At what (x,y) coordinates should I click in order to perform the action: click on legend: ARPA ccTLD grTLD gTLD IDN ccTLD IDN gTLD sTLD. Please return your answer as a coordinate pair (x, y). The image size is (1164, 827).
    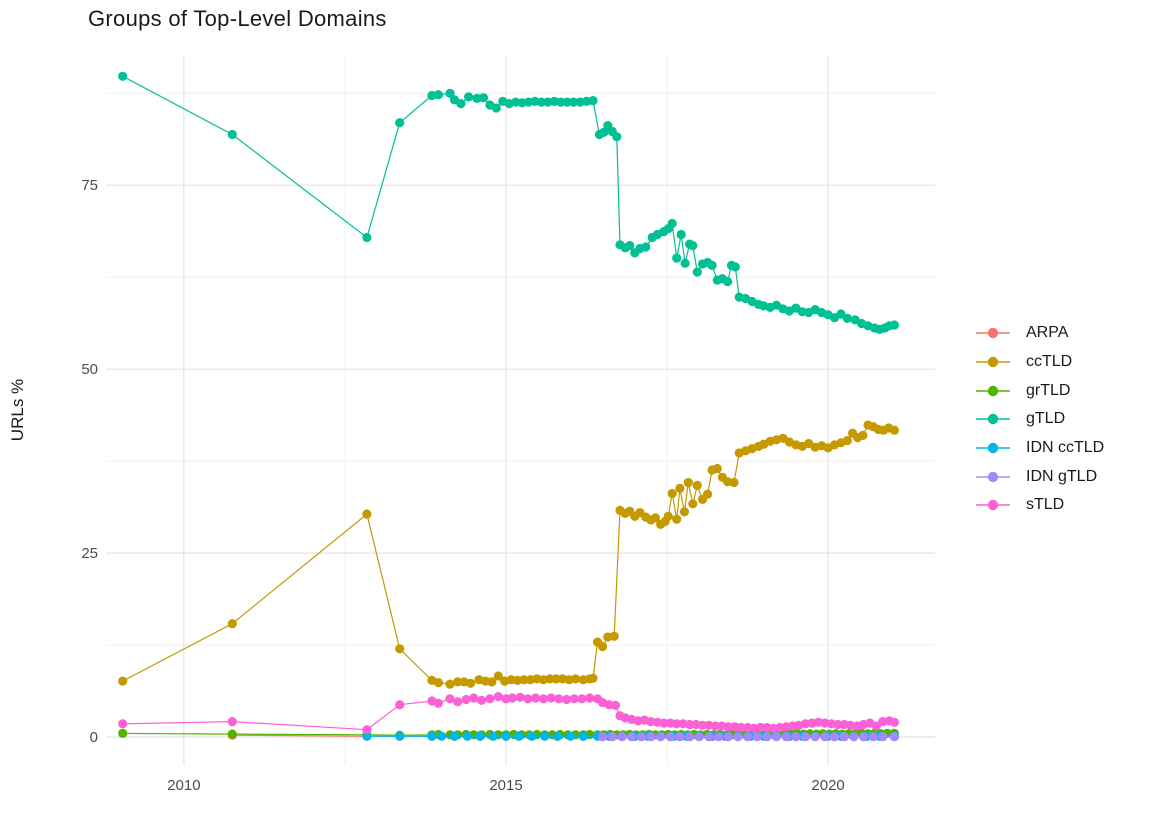
    Looking at the image, I should click on (1039, 419).